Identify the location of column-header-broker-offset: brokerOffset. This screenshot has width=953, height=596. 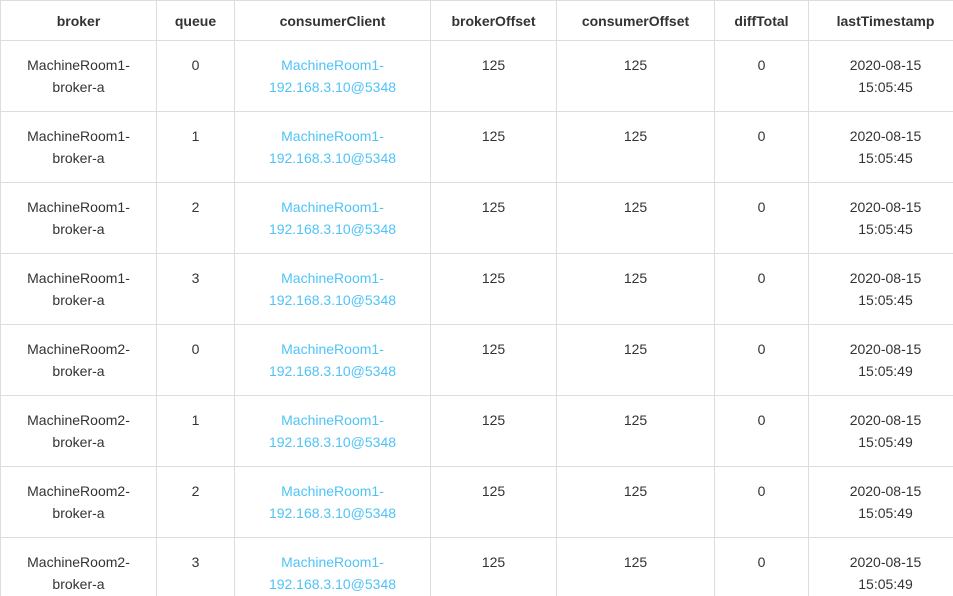
(493, 20).